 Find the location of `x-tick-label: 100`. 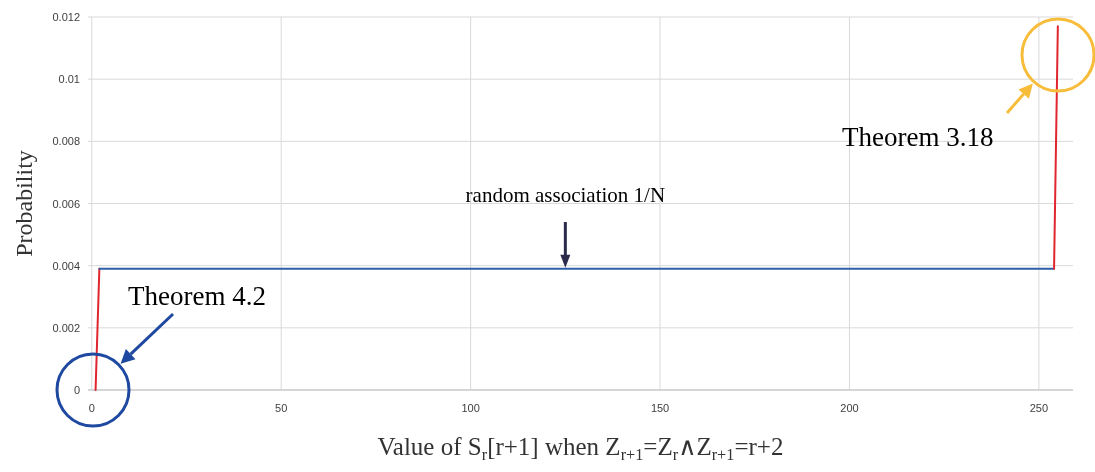

x-tick-label: 100 is located at coordinates (470, 408).